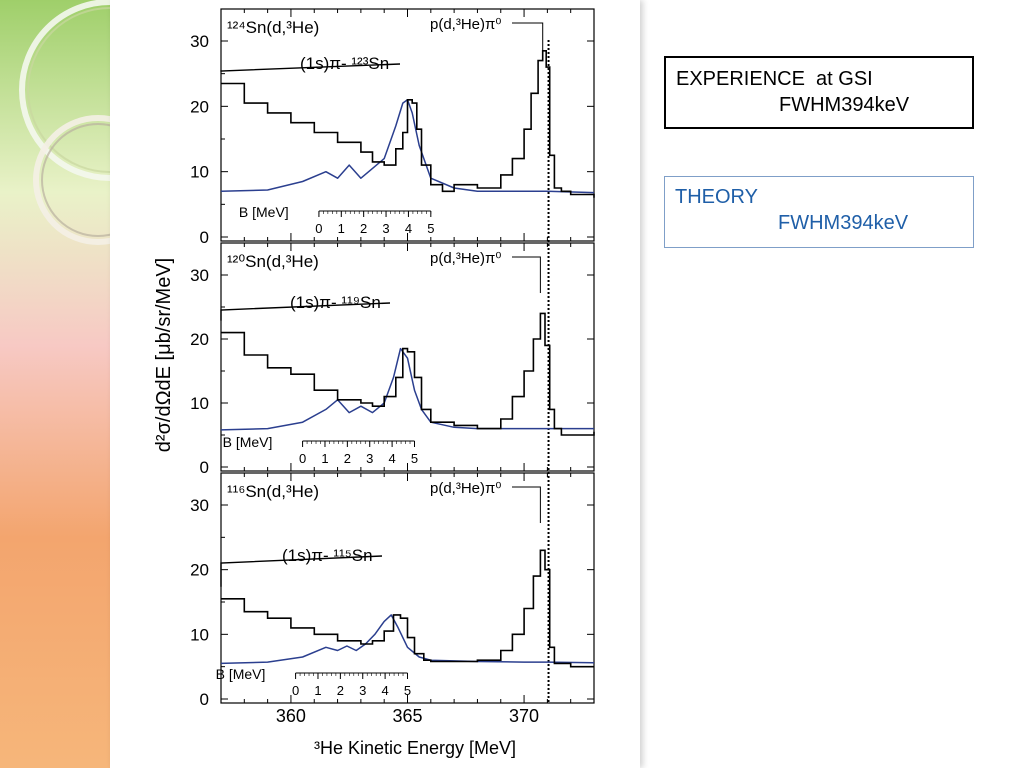 This screenshot has height=768, width=1024. Describe the element at coordinates (273, 27) in the screenshot. I see `panel-target-label: ¹²⁴Sn(d,³He)` at that location.